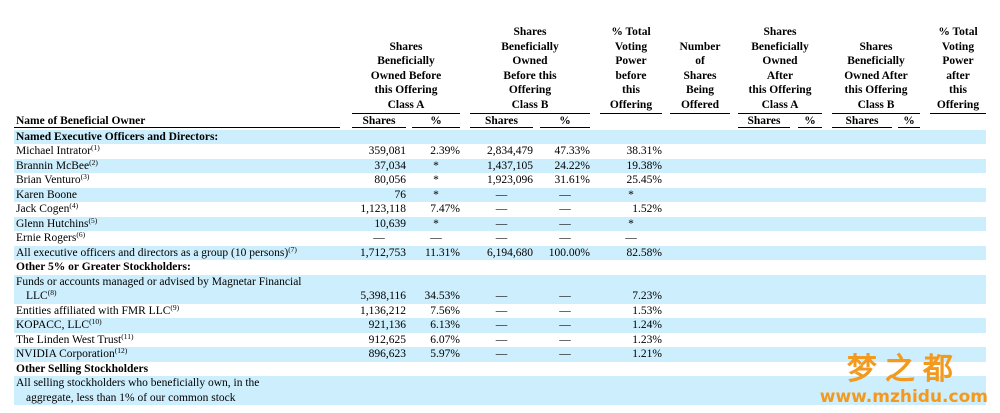 The width and height of the screenshot is (1000, 413). I want to click on section-label: Other 5% or Greater Stockholders:, so click(103, 267).